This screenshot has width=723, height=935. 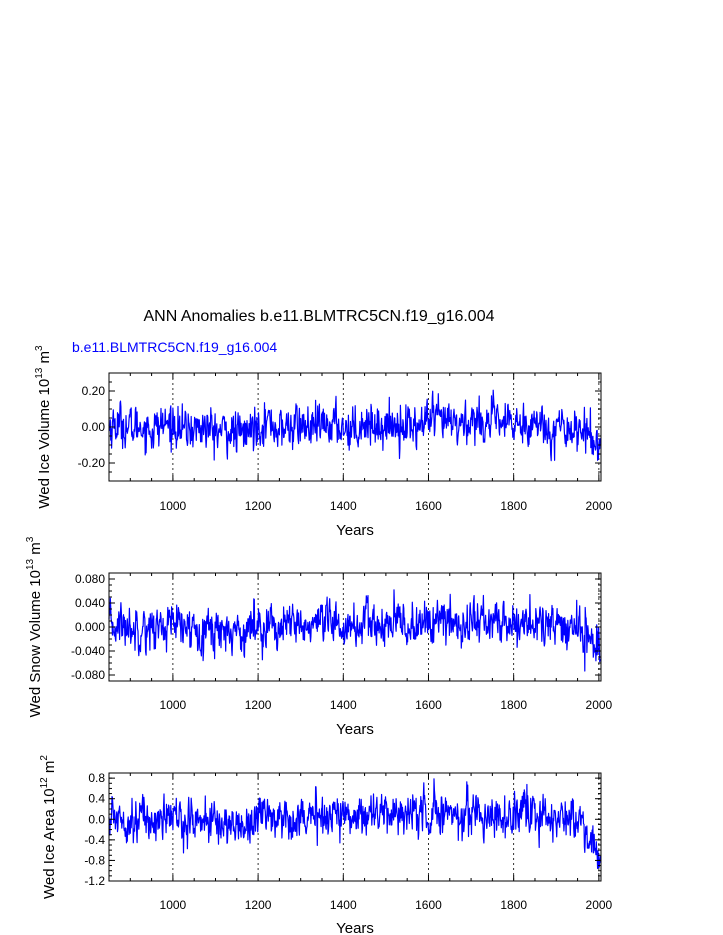 What do you see at coordinates (88, 651) in the screenshot?
I see `y-tick-label: -0.040` at bounding box center [88, 651].